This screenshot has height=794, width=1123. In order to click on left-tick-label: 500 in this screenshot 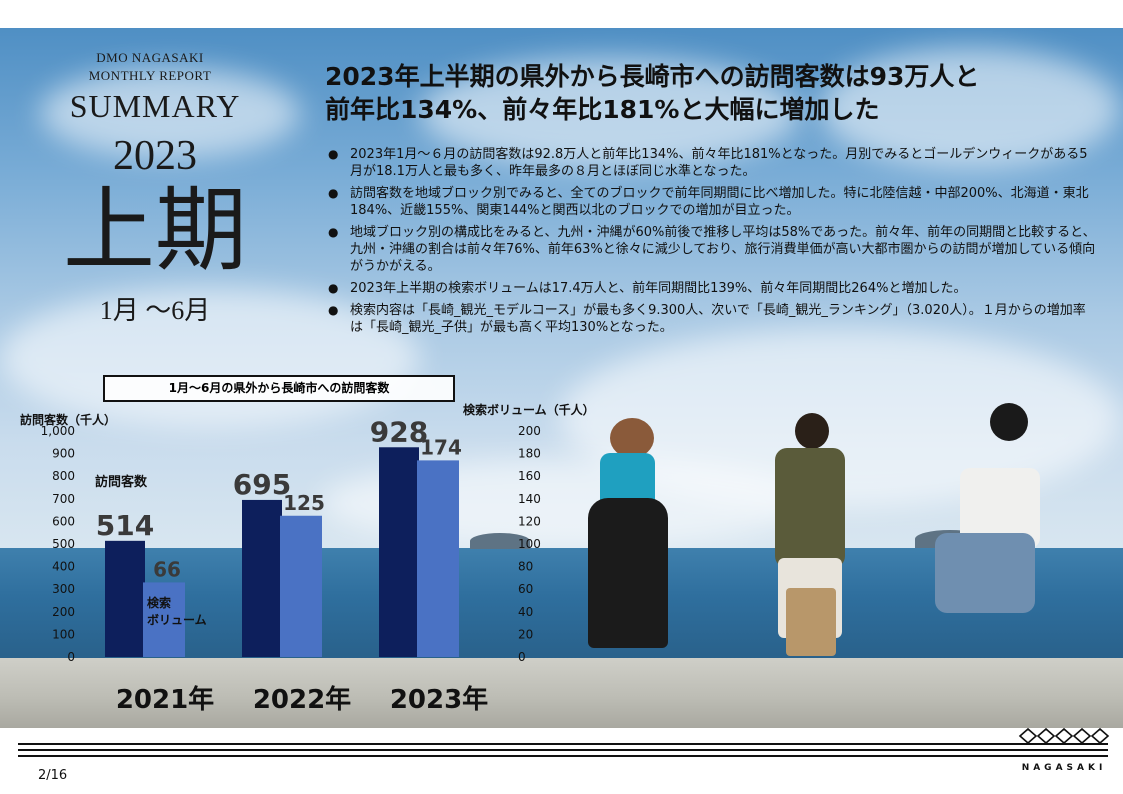, I will do `click(63, 544)`.